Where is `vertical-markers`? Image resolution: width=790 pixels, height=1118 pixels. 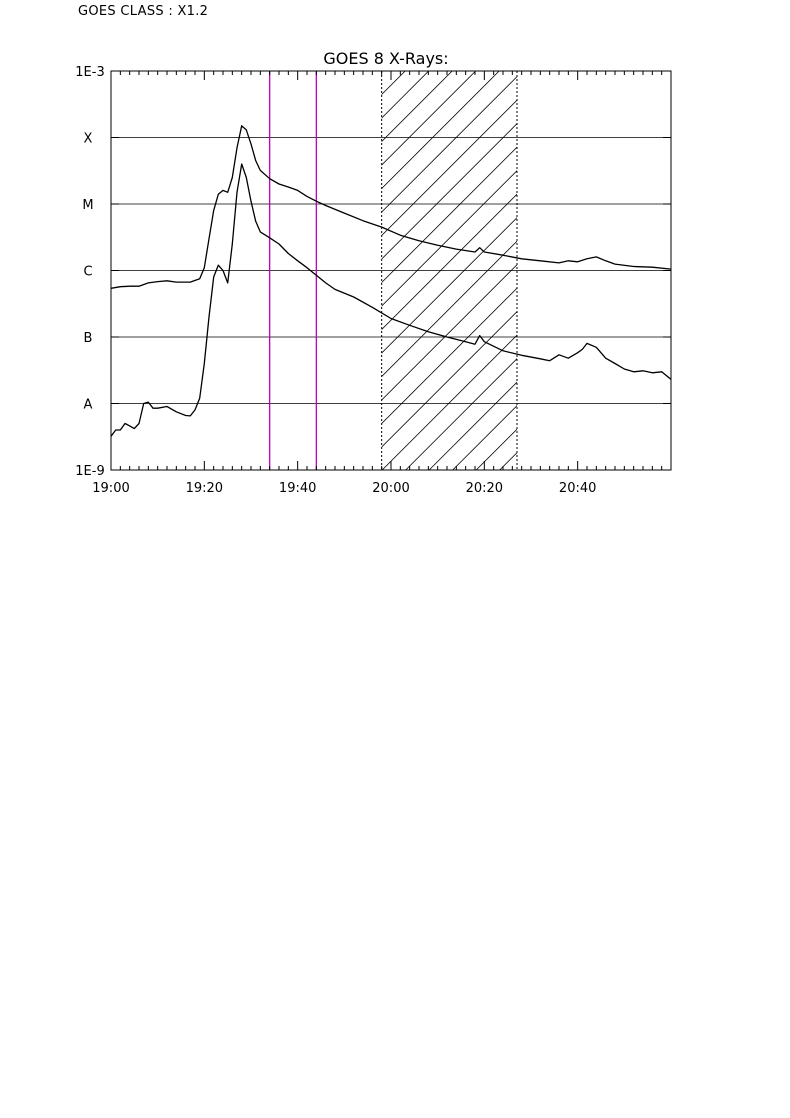
vertical-markers is located at coordinates (293, 270).